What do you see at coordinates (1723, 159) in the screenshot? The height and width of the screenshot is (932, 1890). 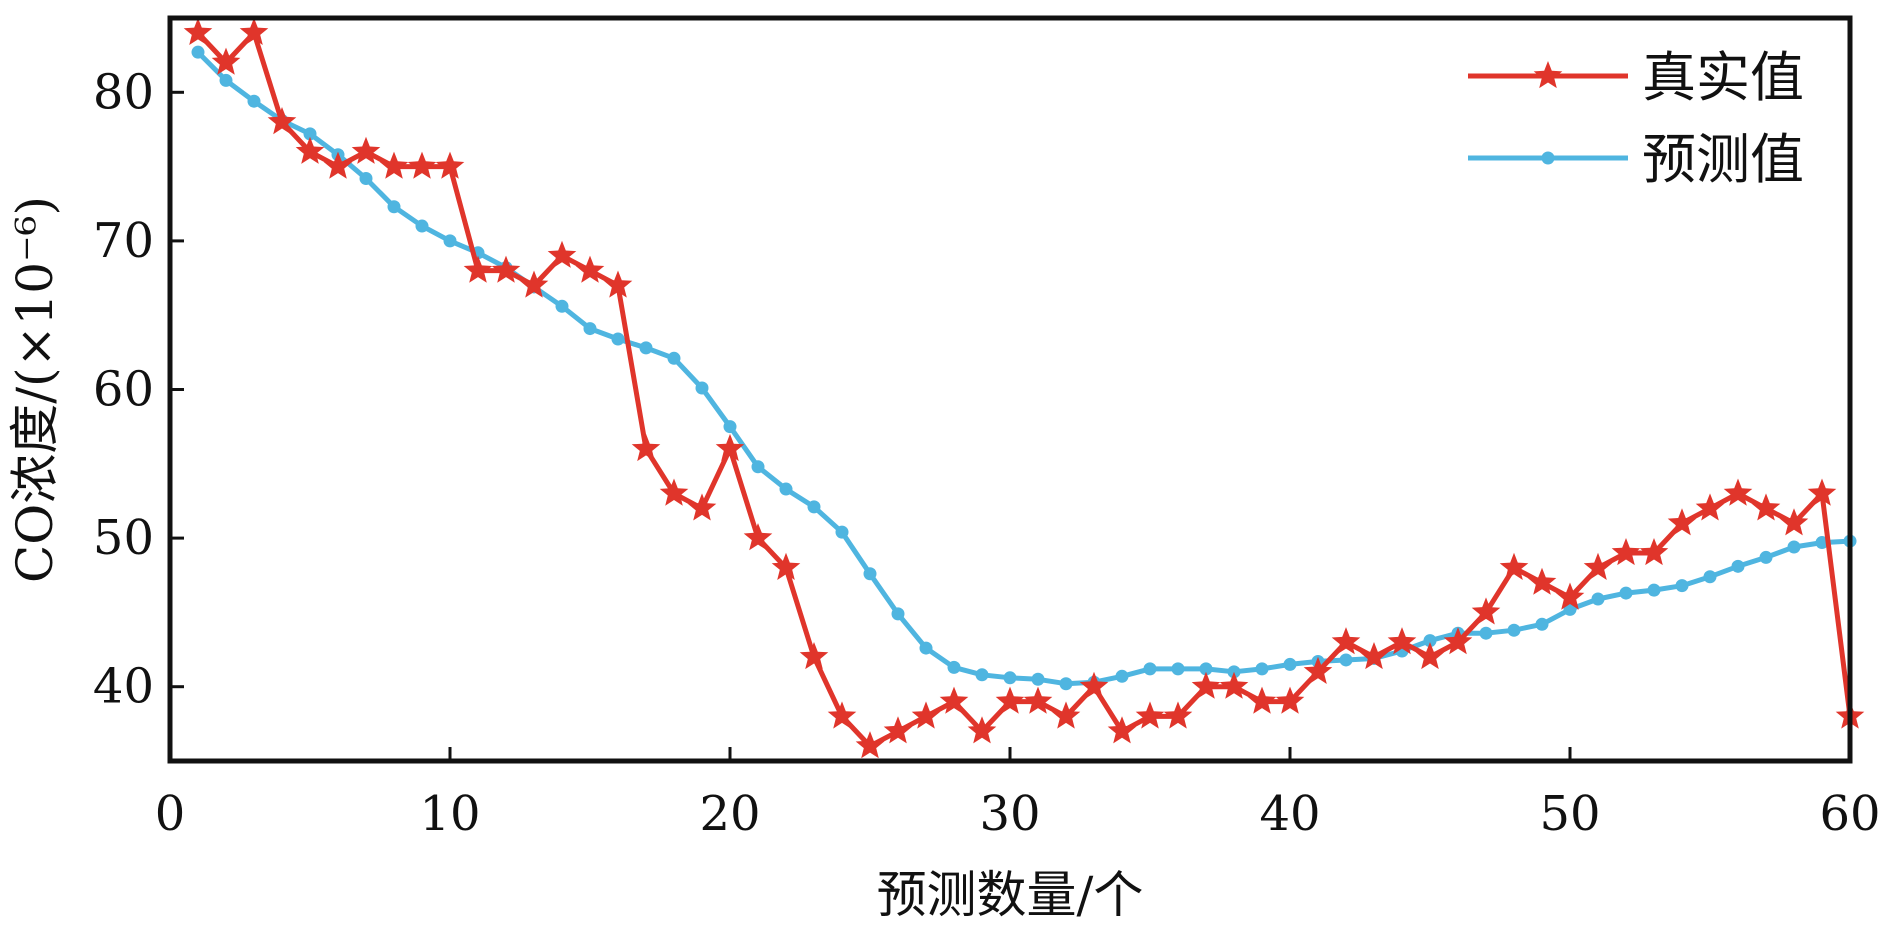 I see `legend-label: 预测值` at bounding box center [1723, 159].